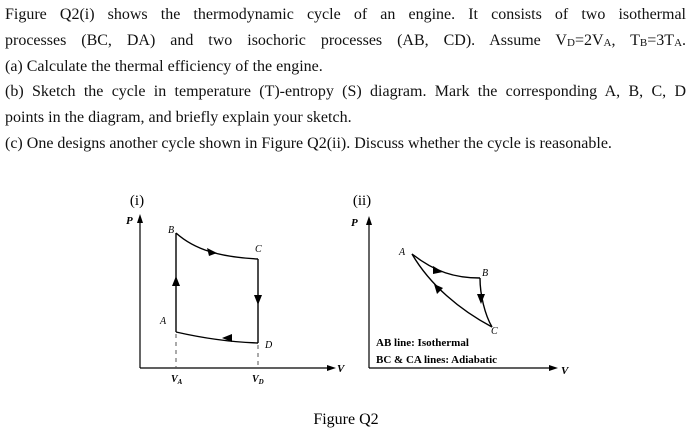  What do you see at coordinates (589, 40) in the screenshot?
I see `text: =2V` at bounding box center [589, 40].